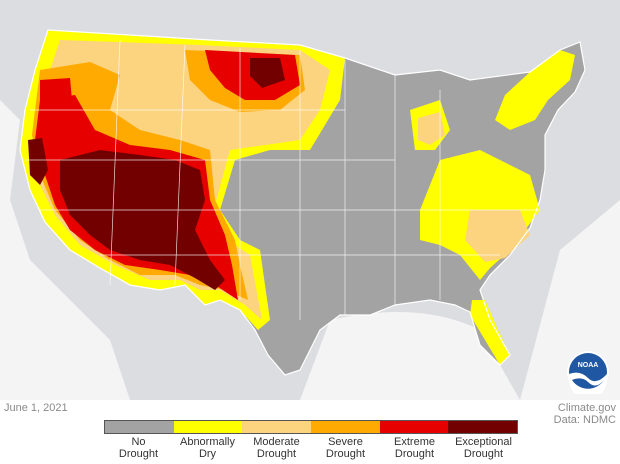  What do you see at coordinates (345, 448) in the screenshot?
I see `legend-label-severe-drought: Severe Drought` at bounding box center [345, 448].